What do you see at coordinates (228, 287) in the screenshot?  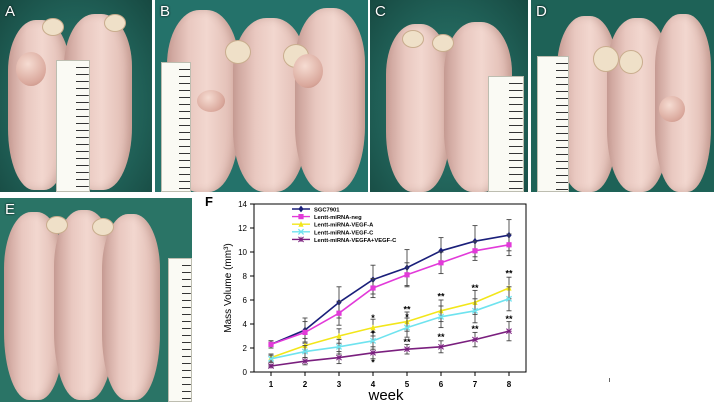 I see `y-axis-label: Mass Volume (mm³)` at bounding box center [228, 287].